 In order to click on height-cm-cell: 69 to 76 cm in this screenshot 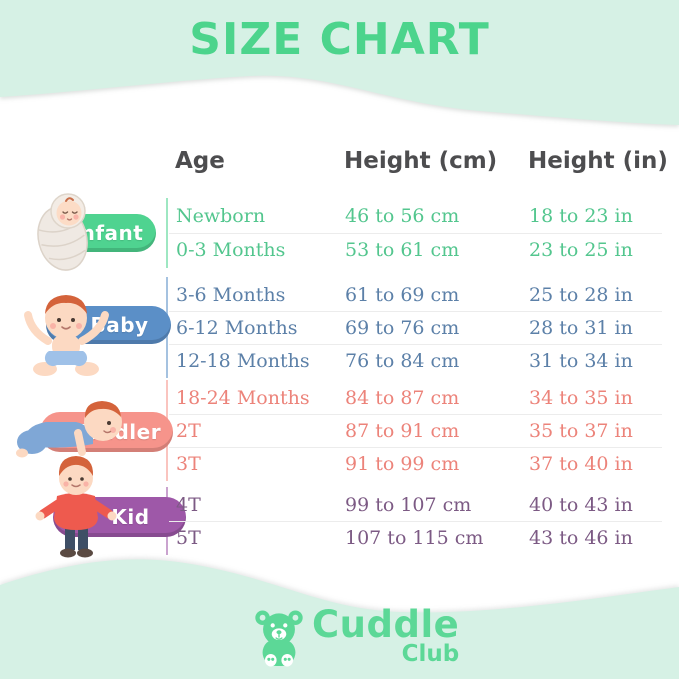, I will do `click(402, 328)`.